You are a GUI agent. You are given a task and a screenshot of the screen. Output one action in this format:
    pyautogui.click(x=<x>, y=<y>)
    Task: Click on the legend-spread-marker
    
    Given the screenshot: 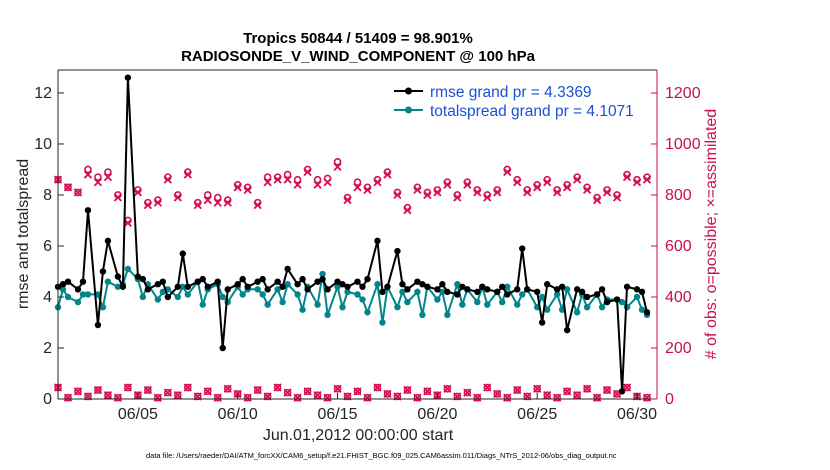 What is the action you would take?
    pyautogui.click(x=408, y=110)
    